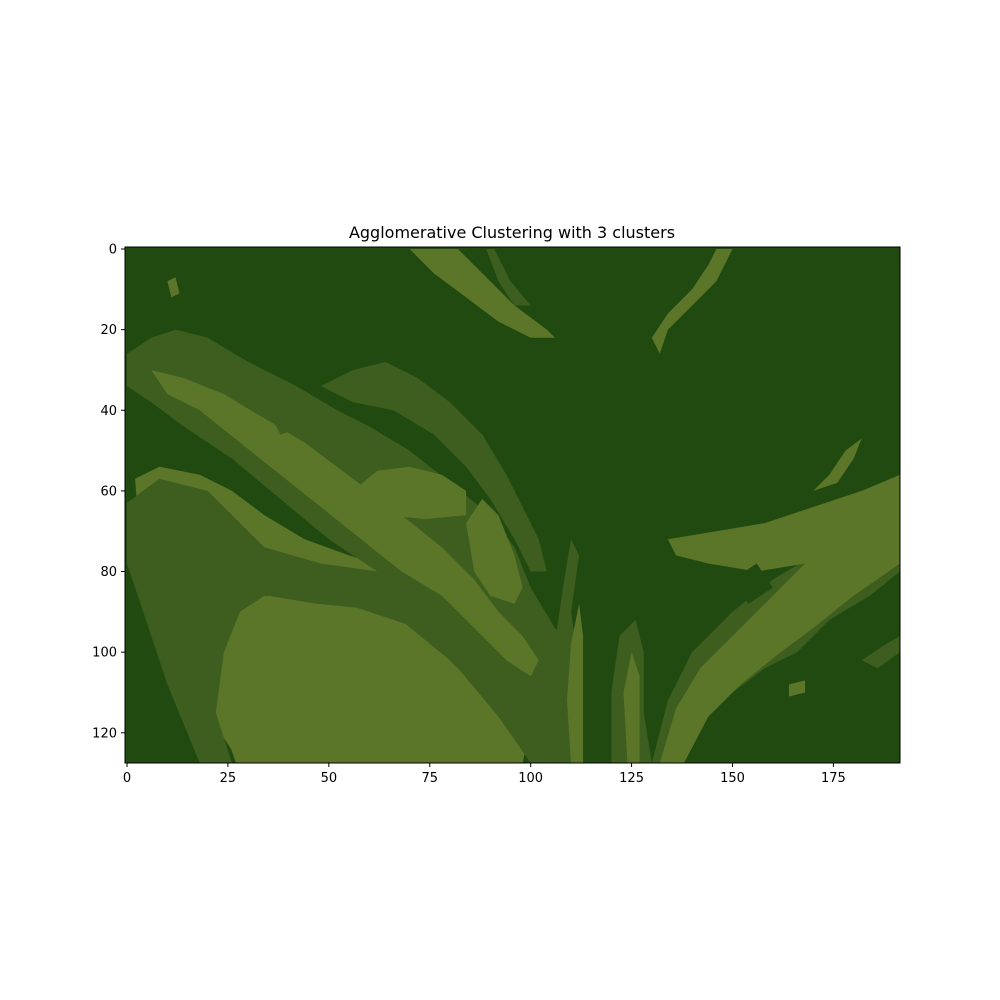 The image size is (1000, 1000). What do you see at coordinates (329, 778) in the screenshot?
I see `x-tick-label: 50` at bounding box center [329, 778].